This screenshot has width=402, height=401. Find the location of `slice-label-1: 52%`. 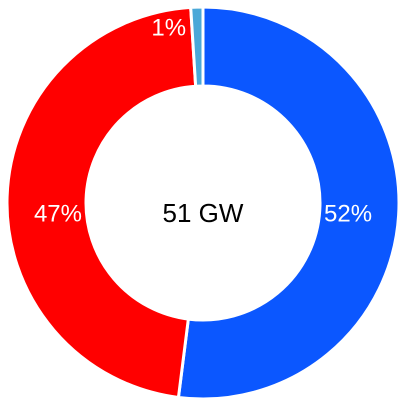

slice-label-1: 52% is located at coordinates (348, 213).